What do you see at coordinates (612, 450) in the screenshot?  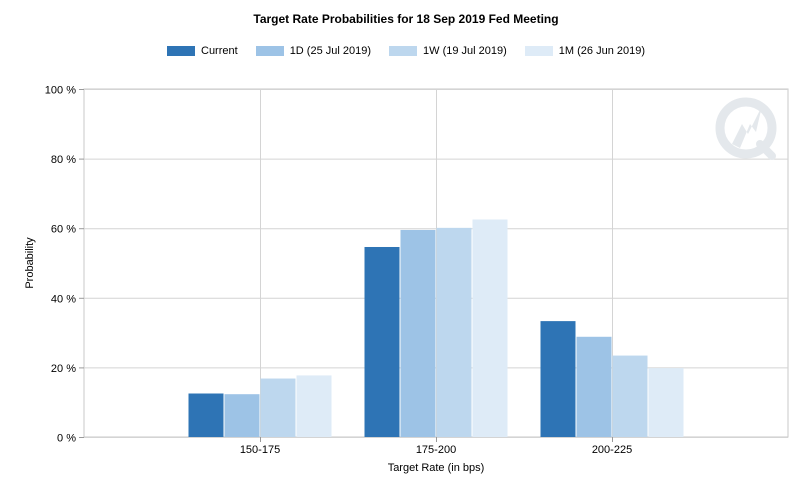 I see `x-tick-label: 200-225` at bounding box center [612, 450].